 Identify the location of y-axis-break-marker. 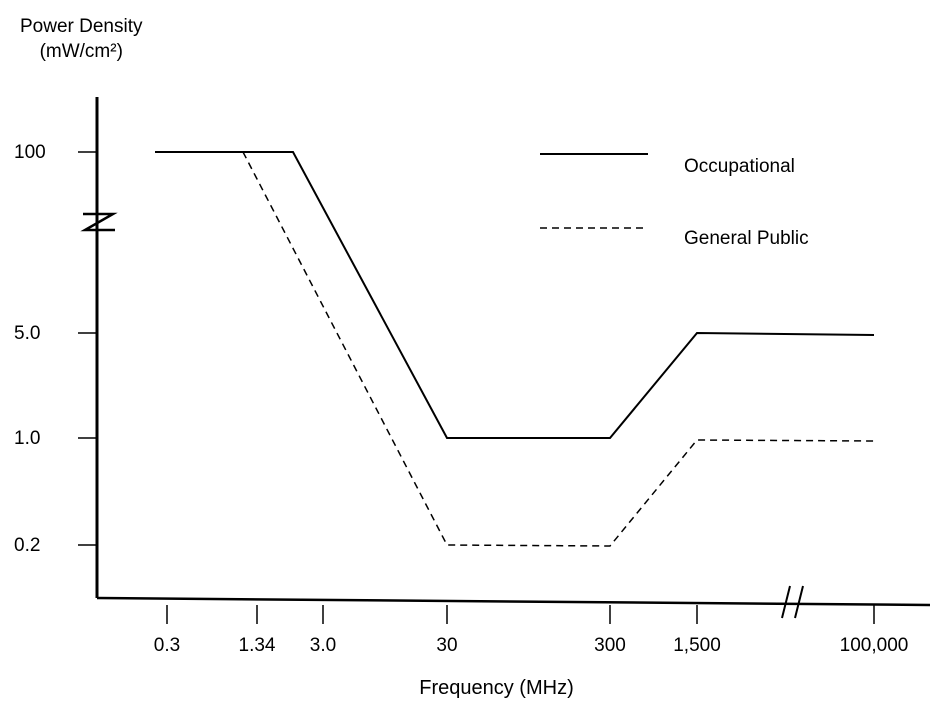
(99, 222).